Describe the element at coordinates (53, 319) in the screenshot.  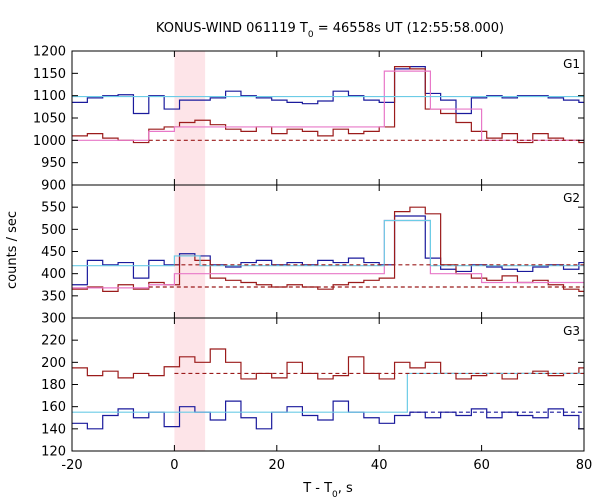
I see `y-tick-label-G2-300: 300` at that location.